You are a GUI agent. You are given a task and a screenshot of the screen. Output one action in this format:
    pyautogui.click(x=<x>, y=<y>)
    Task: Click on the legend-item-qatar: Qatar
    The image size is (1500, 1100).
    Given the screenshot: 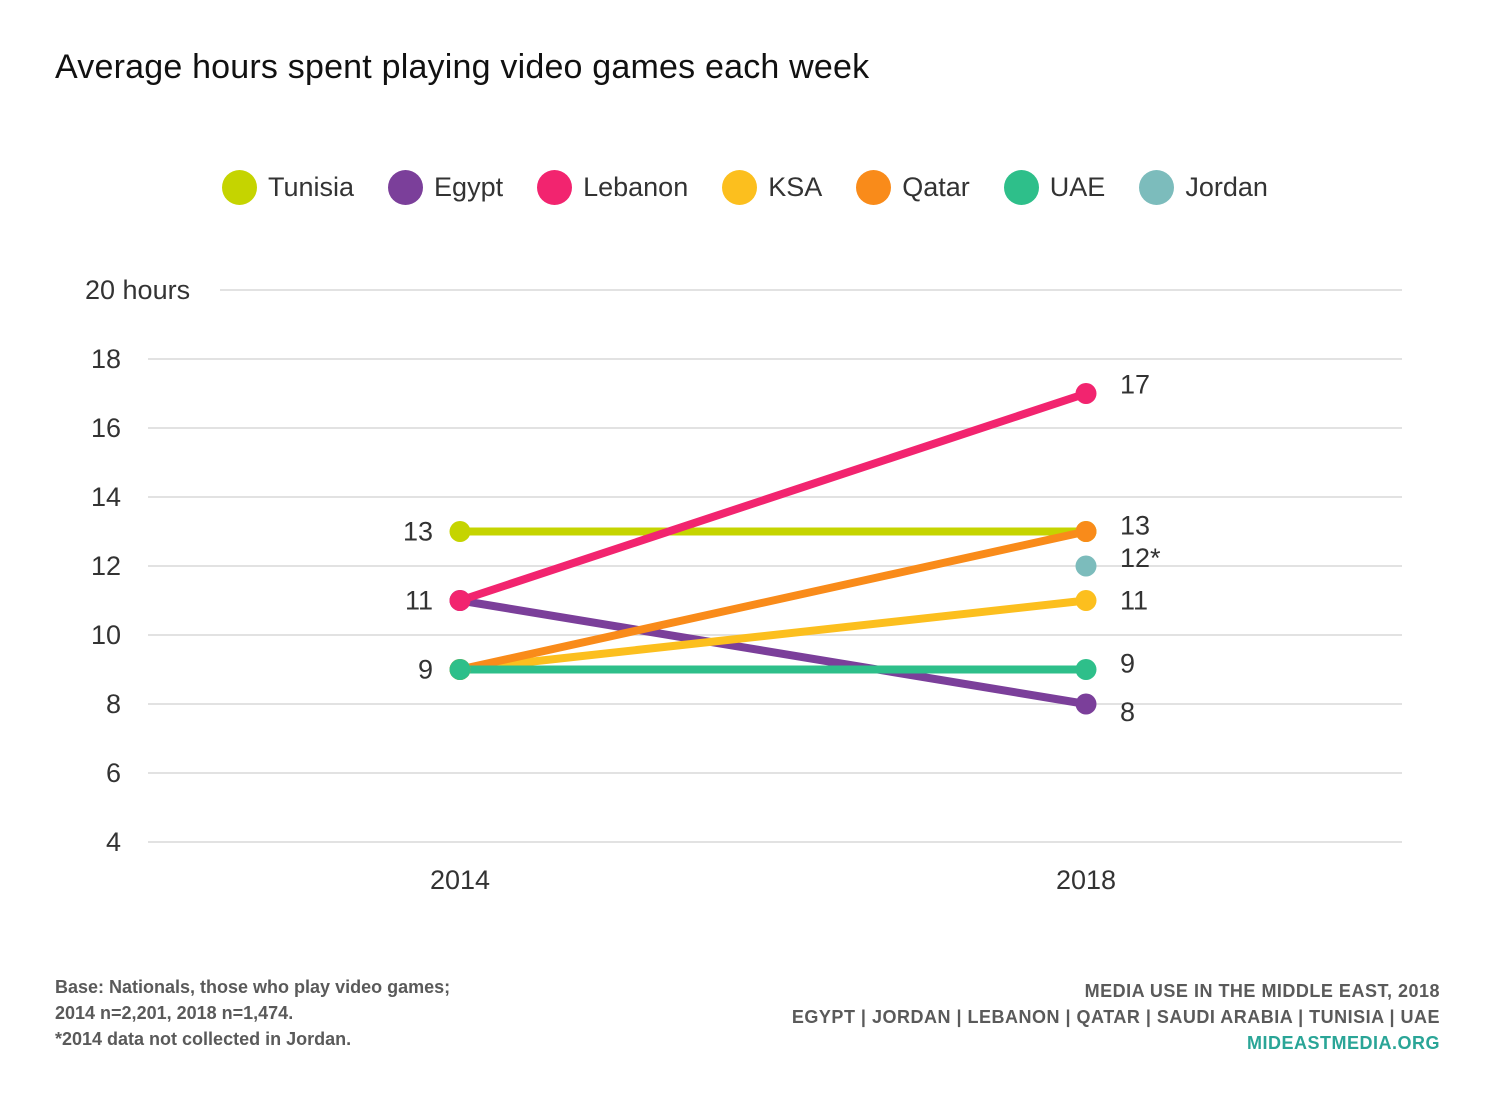 What is the action you would take?
    pyautogui.click(x=913, y=187)
    